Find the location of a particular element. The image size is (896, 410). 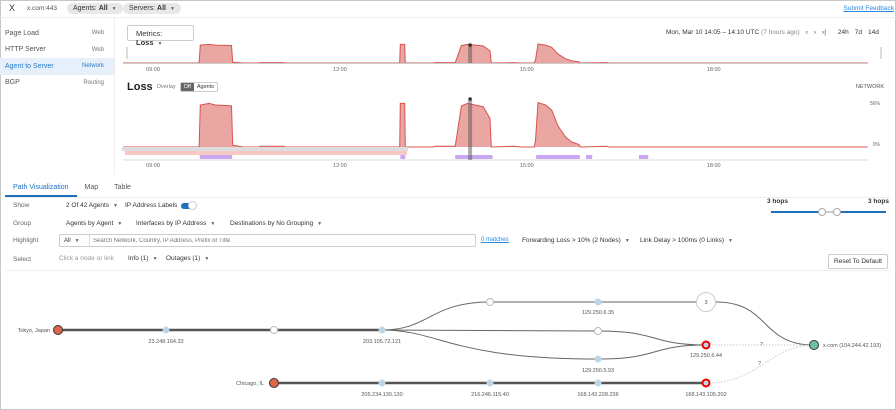

link-delay-value: Link Delay > 100ms (0 Links) is located at coordinates (682, 240).